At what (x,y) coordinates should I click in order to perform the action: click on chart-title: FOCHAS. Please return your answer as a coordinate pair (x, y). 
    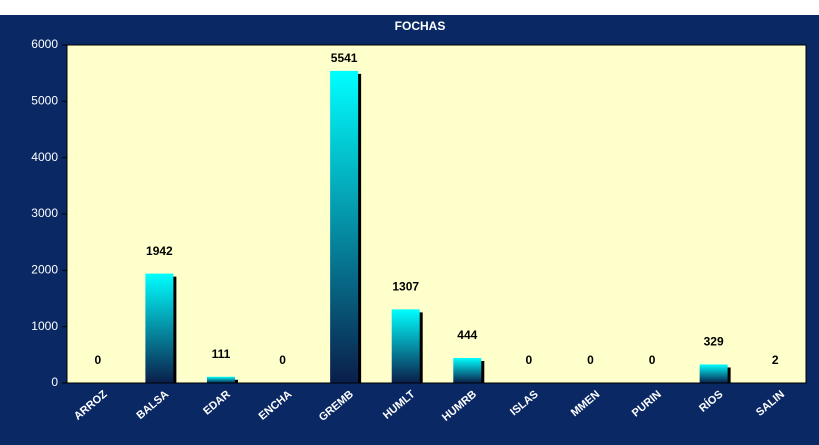
    Looking at the image, I should click on (420, 26).